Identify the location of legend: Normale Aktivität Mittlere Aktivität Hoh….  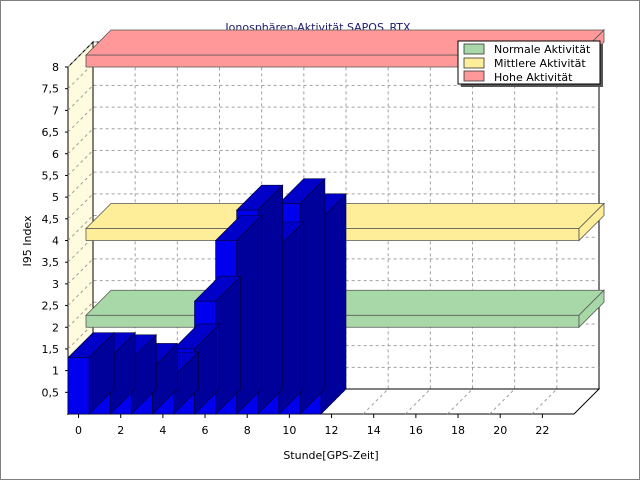
(530, 63).